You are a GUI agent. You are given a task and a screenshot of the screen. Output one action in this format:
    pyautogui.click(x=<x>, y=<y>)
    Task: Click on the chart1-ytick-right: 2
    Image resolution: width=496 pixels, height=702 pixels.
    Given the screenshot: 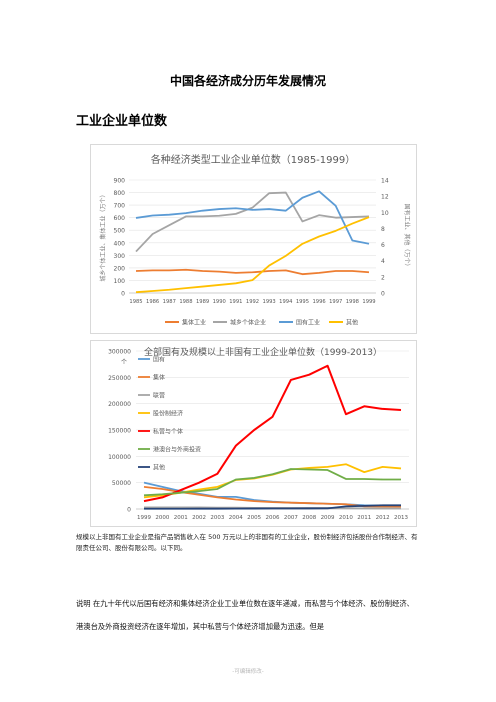 What is the action you would take?
    pyautogui.click(x=383, y=277)
    